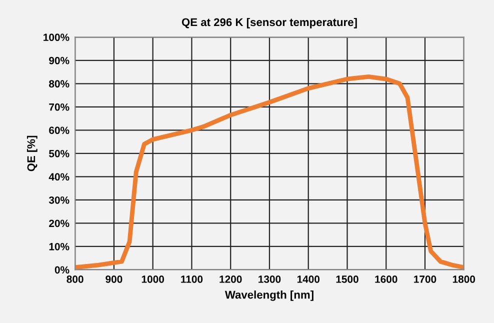 This screenshot has height=323, width=494. I want to click on x-tick-label: 1200, so click(231, 279).